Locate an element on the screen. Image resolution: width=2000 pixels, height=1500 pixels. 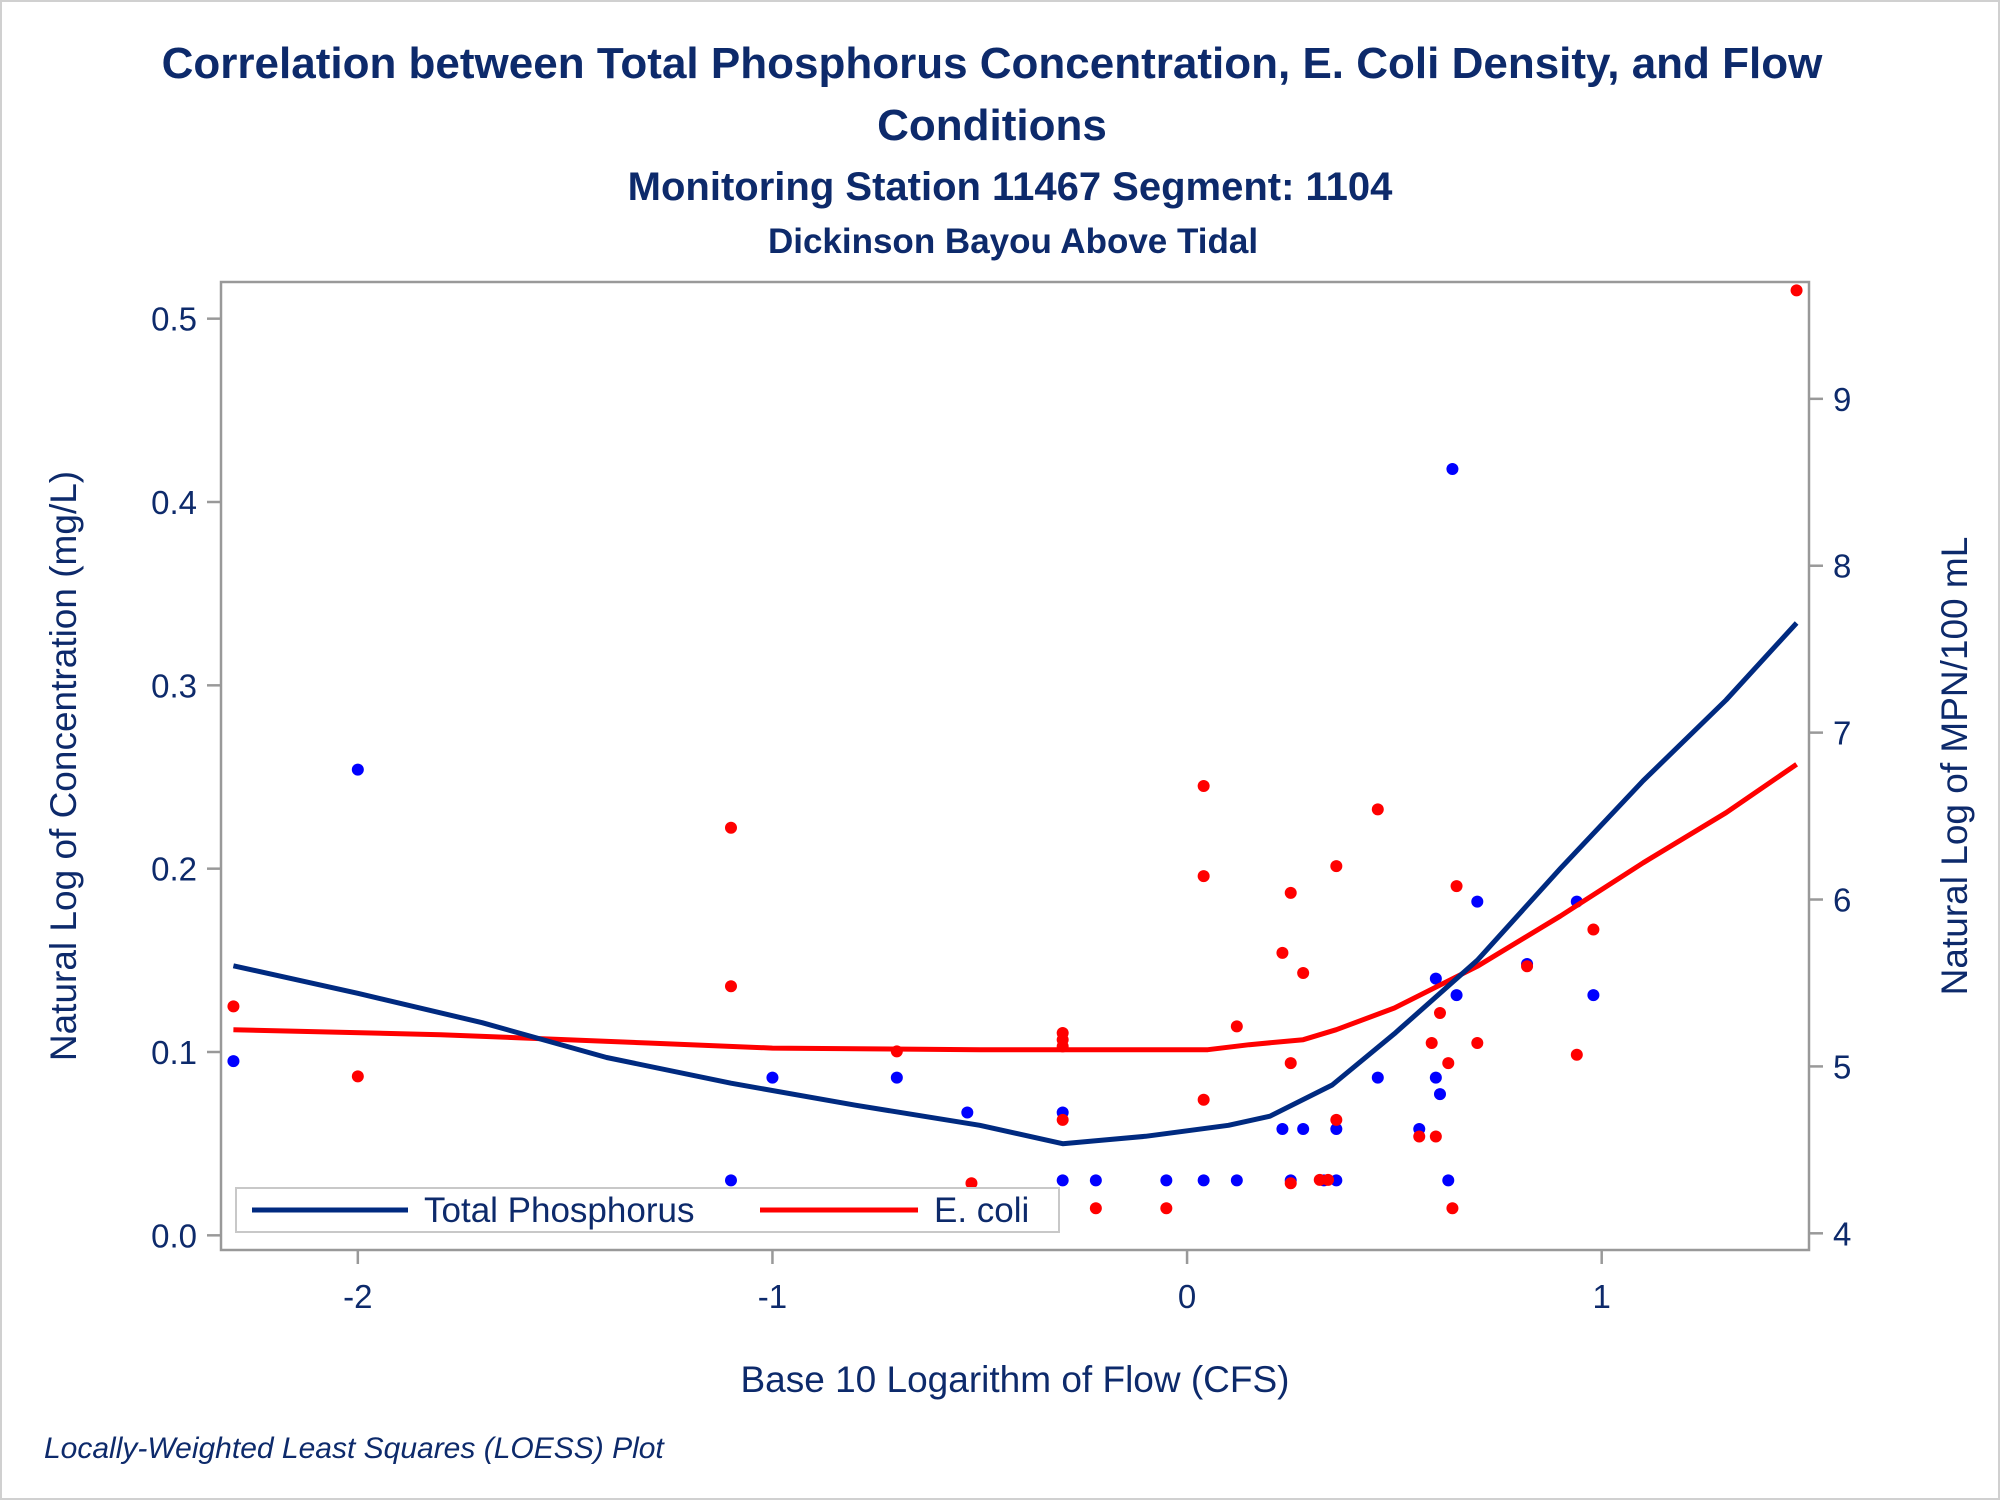
legend: Total Phosphorus E. coli is located at coordinates (647, 1210).